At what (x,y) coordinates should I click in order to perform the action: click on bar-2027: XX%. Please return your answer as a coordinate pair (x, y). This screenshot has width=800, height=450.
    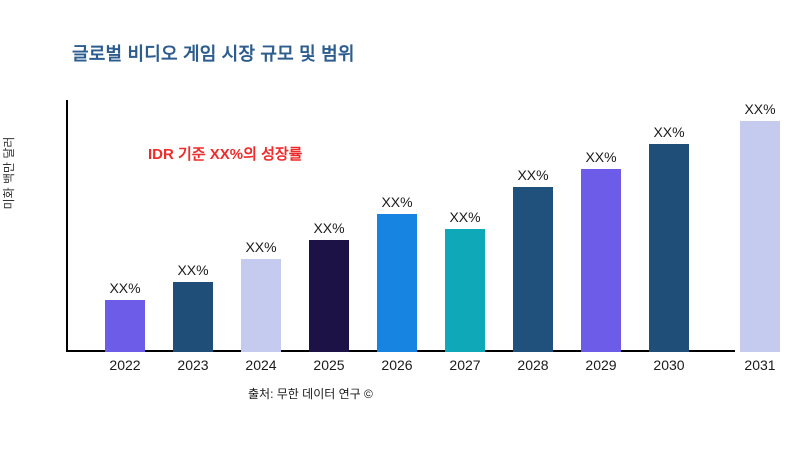
    Looking at the image, I should click on (465, 280).